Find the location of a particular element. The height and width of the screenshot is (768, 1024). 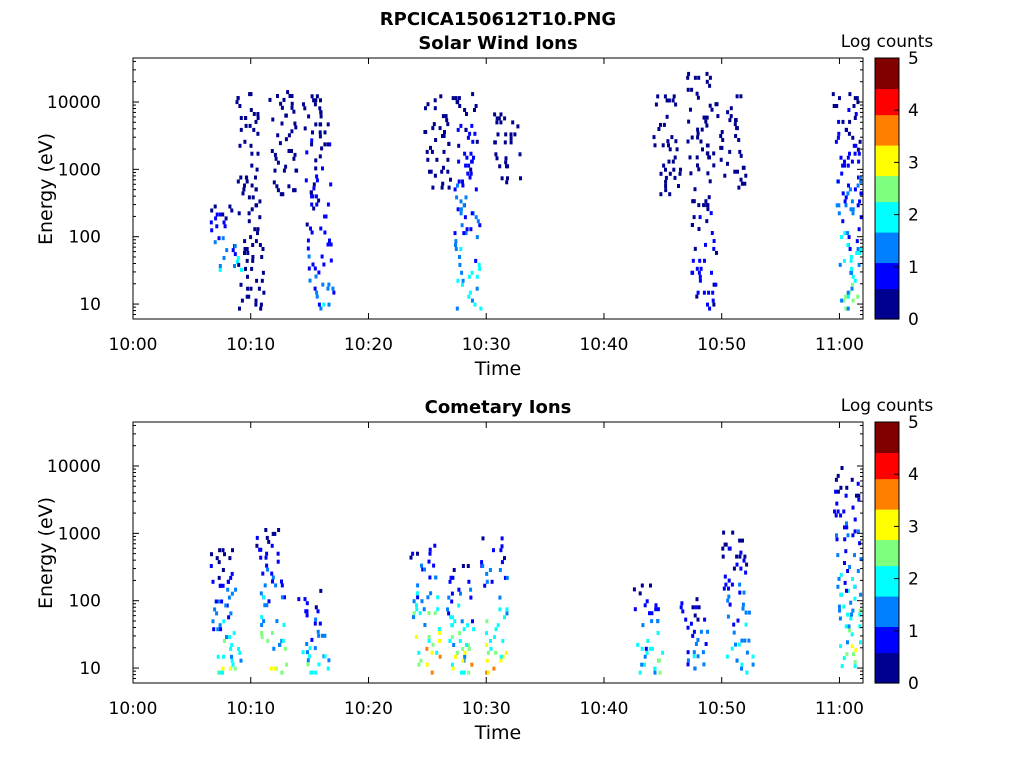

colorbar-tick-label: 1 is located at coordinates (913, 268).